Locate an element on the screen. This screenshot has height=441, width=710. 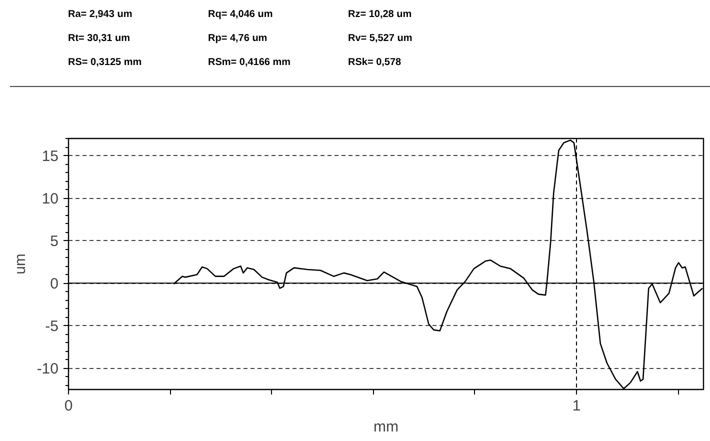
y-tick-label: 0 is located at coordinates (54, 284).